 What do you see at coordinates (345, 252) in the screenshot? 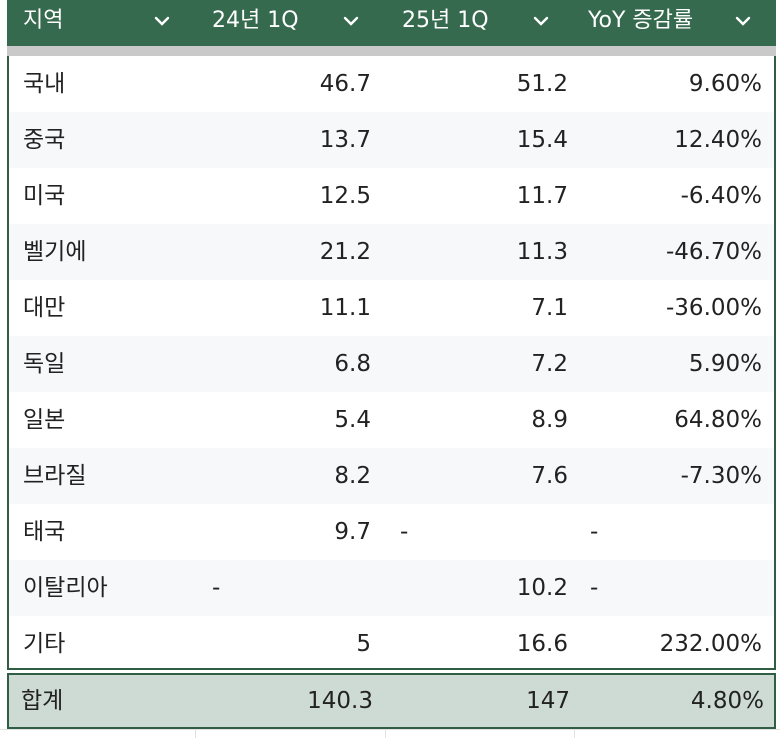
I see `cell-24q1: 21.2` at bounding box center [345, 252].